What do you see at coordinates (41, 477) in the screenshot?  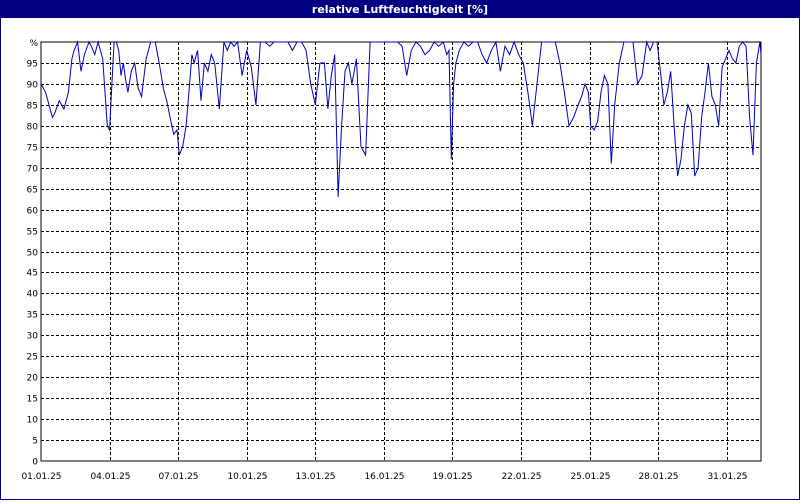 I see `x-tick-label: 01.01.25` at bounding box center [41, 477].